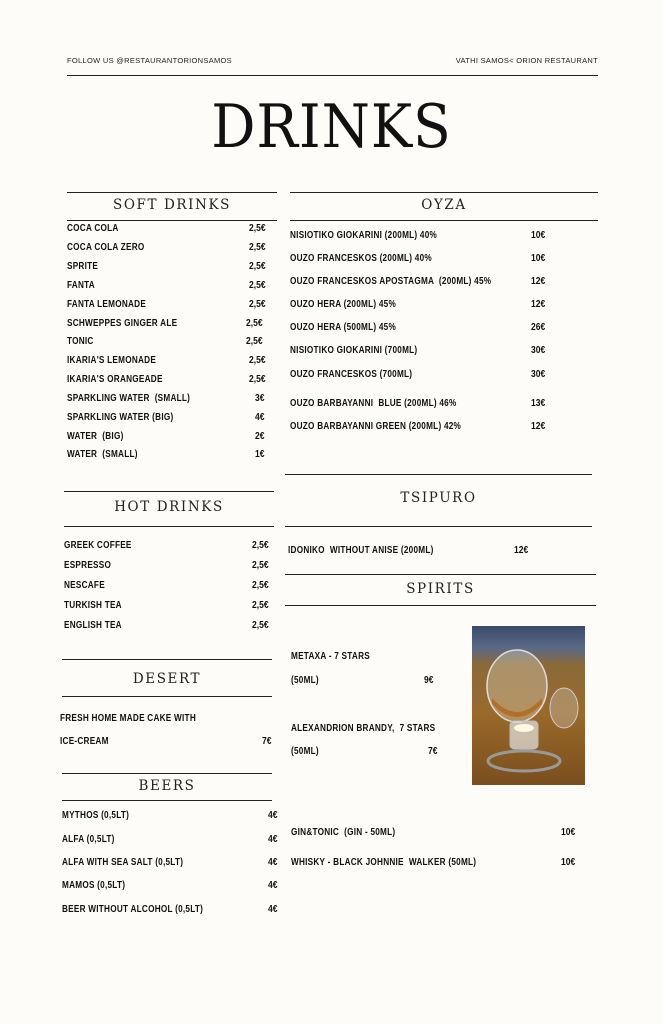 This screenshot has height=1024, width=663. What do you see at coordinates (330, 656) in the screenshot?
I see `item-name: METAXA - 7 STARS` at bounding box center [330, 656].